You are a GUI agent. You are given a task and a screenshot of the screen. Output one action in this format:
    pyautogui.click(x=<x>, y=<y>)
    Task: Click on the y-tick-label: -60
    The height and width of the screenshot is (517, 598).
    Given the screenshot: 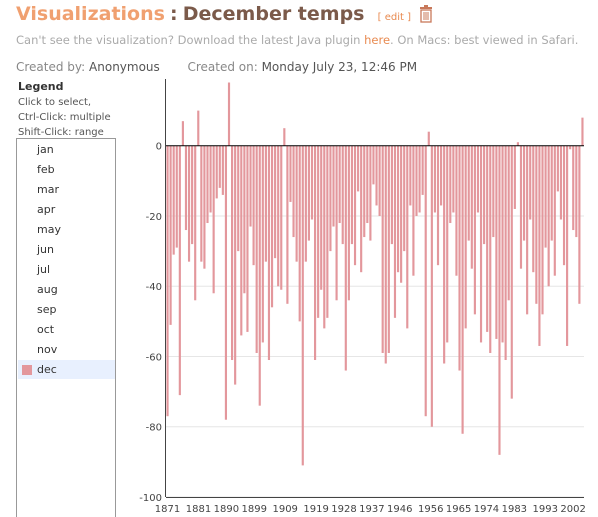 What is the action you would take?
    pyautogui.click(x=154, y=357)
    